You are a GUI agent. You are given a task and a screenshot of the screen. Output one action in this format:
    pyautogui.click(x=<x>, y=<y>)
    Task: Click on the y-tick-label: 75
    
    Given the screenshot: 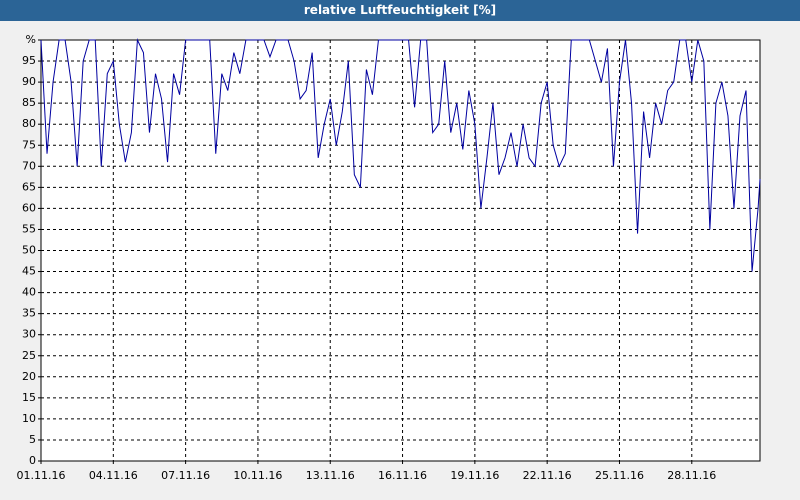 What is the action you would take?
    pyautogui.click(x=29, y=144)
    